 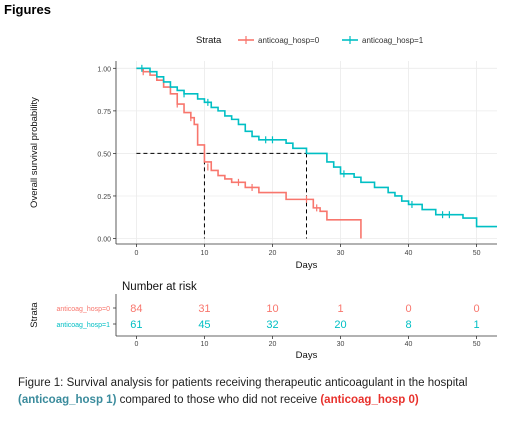 I want to click on y-tick-label: 0.50, so click(x=104, y=154).